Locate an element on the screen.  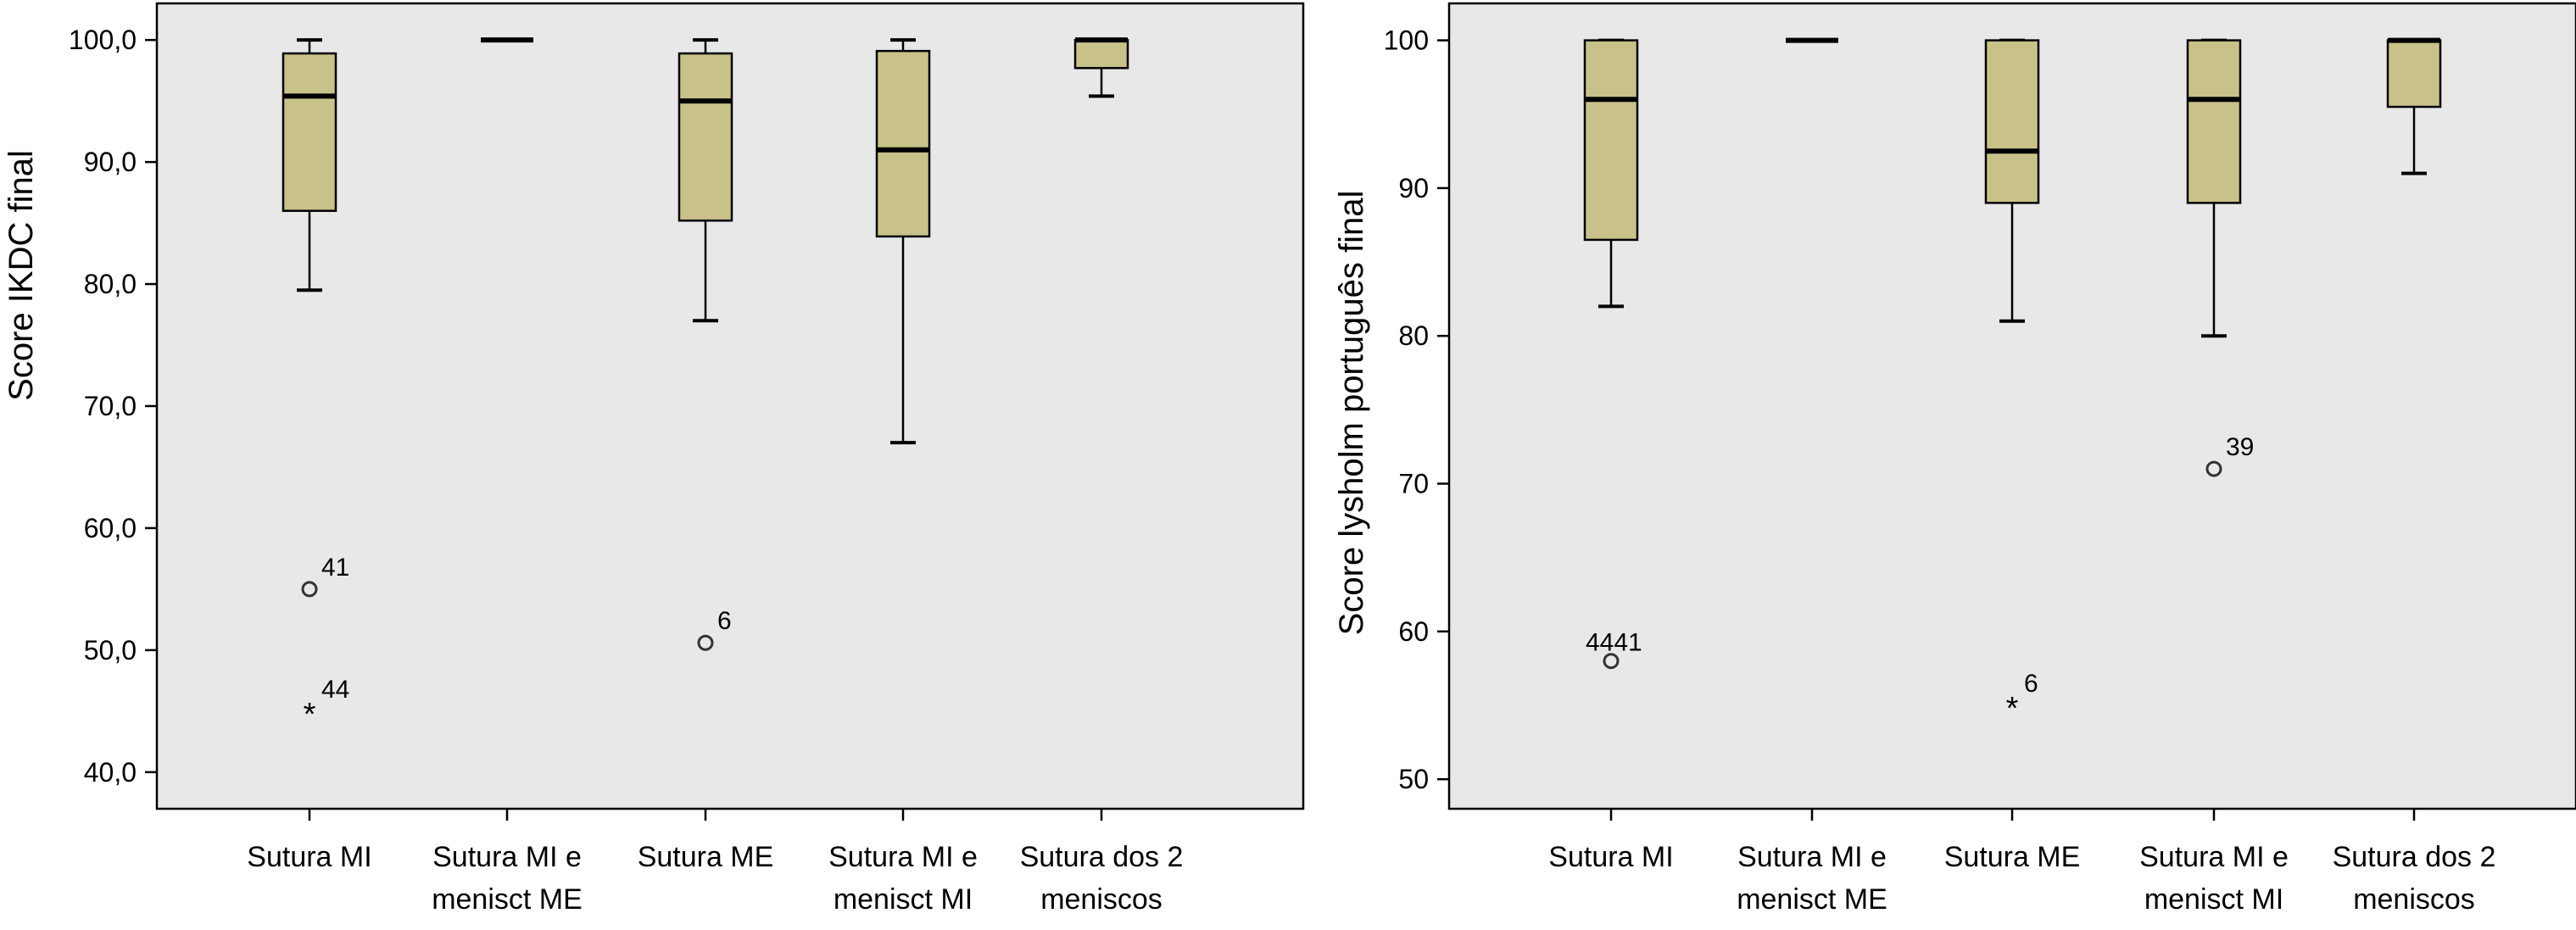
y-tick-label: 90,0 is located at coordinates (110, 162).